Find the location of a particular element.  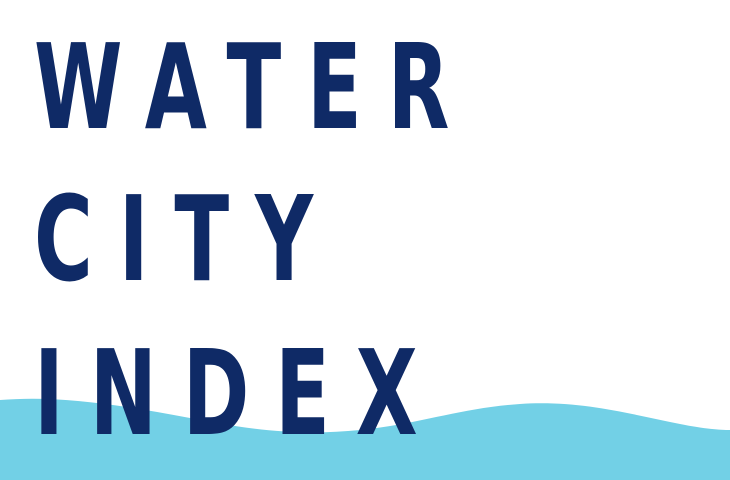

title-line-city: CITY is located at coordinates (186, 239).